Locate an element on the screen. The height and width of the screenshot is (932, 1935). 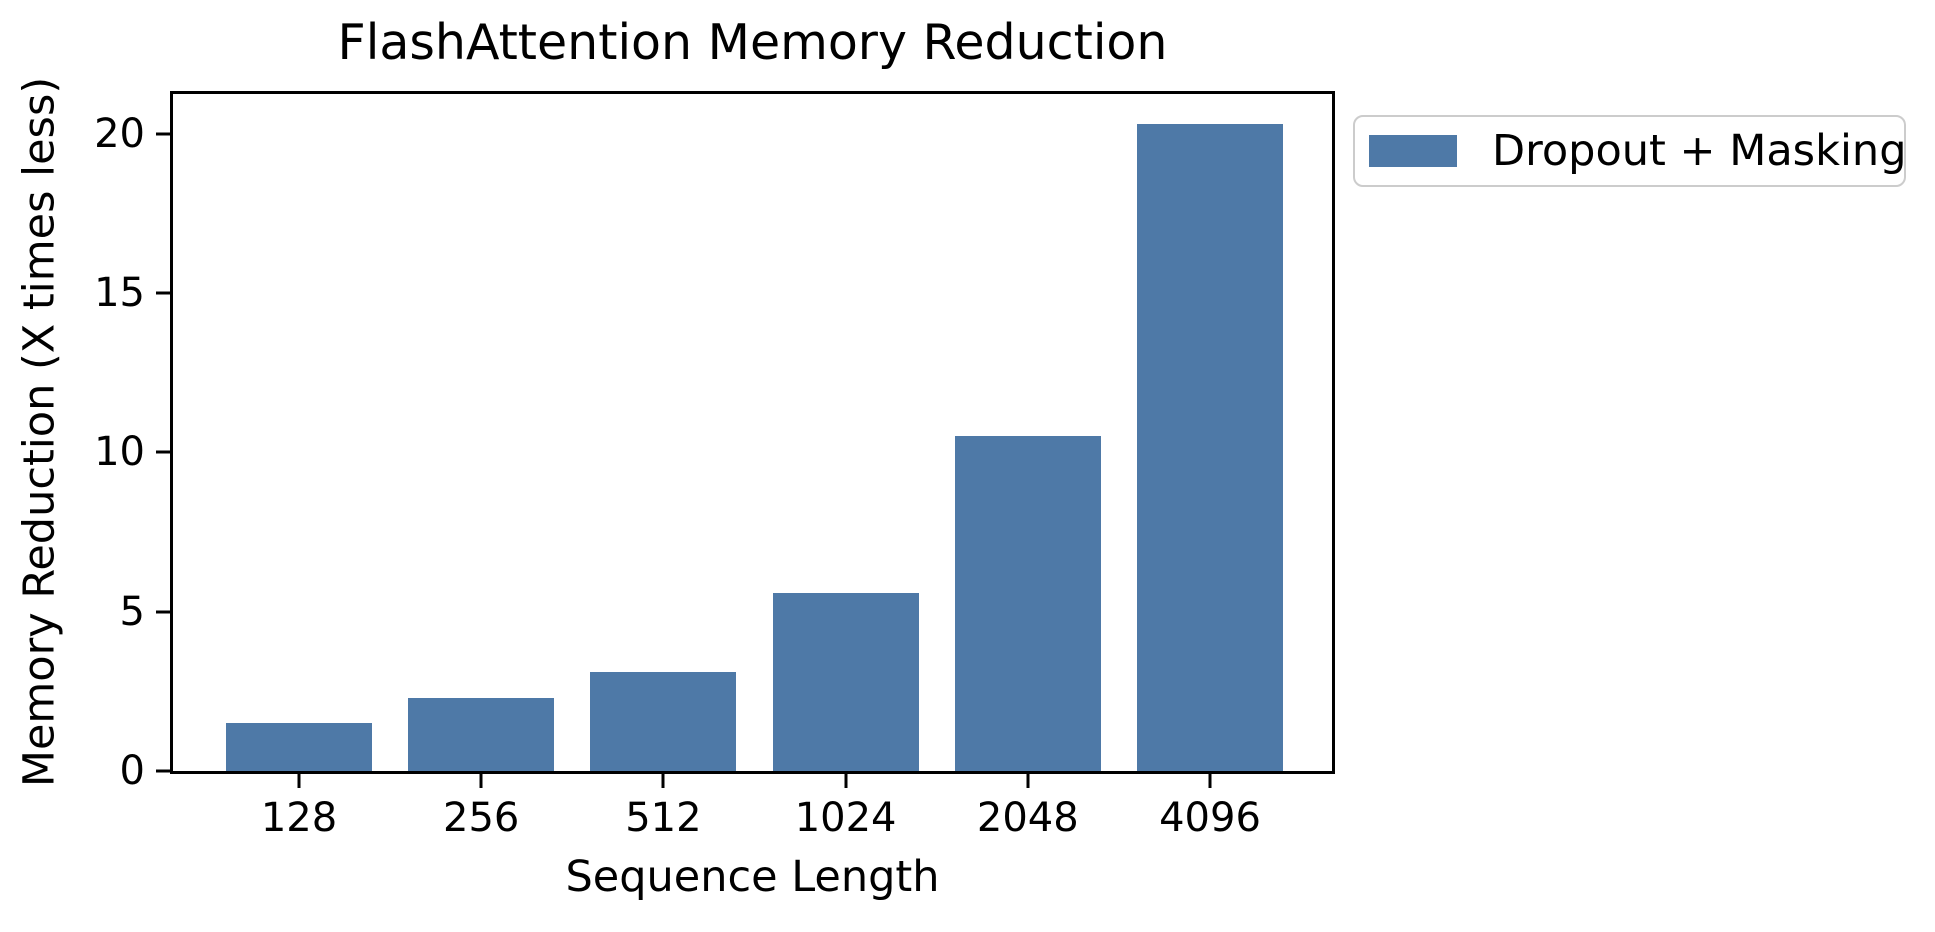
y-tick-label: 15 is located at coordinates (119, 293).